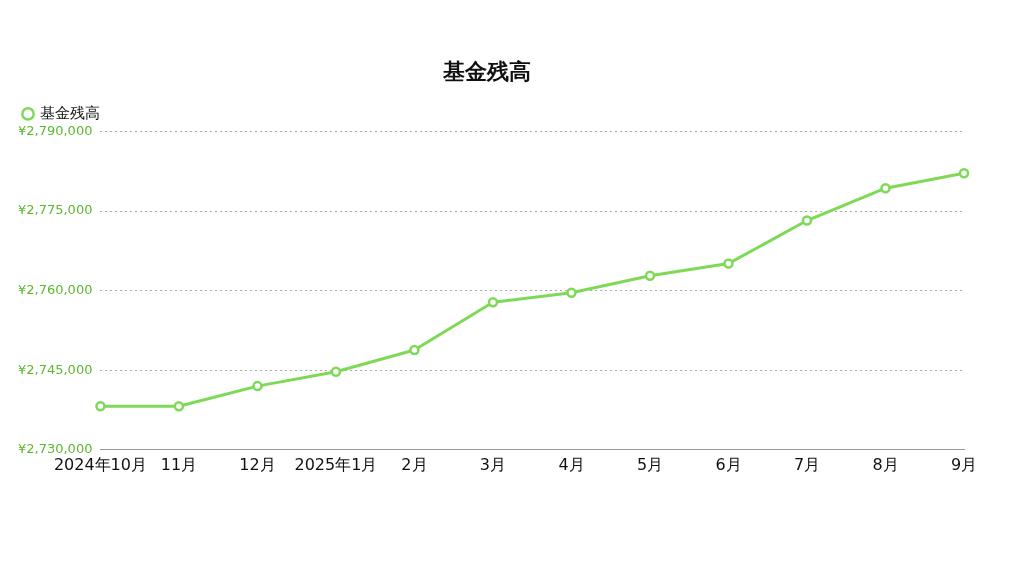  I want to click on y-tick-label: ¥2,730,000, so click(55, 449).